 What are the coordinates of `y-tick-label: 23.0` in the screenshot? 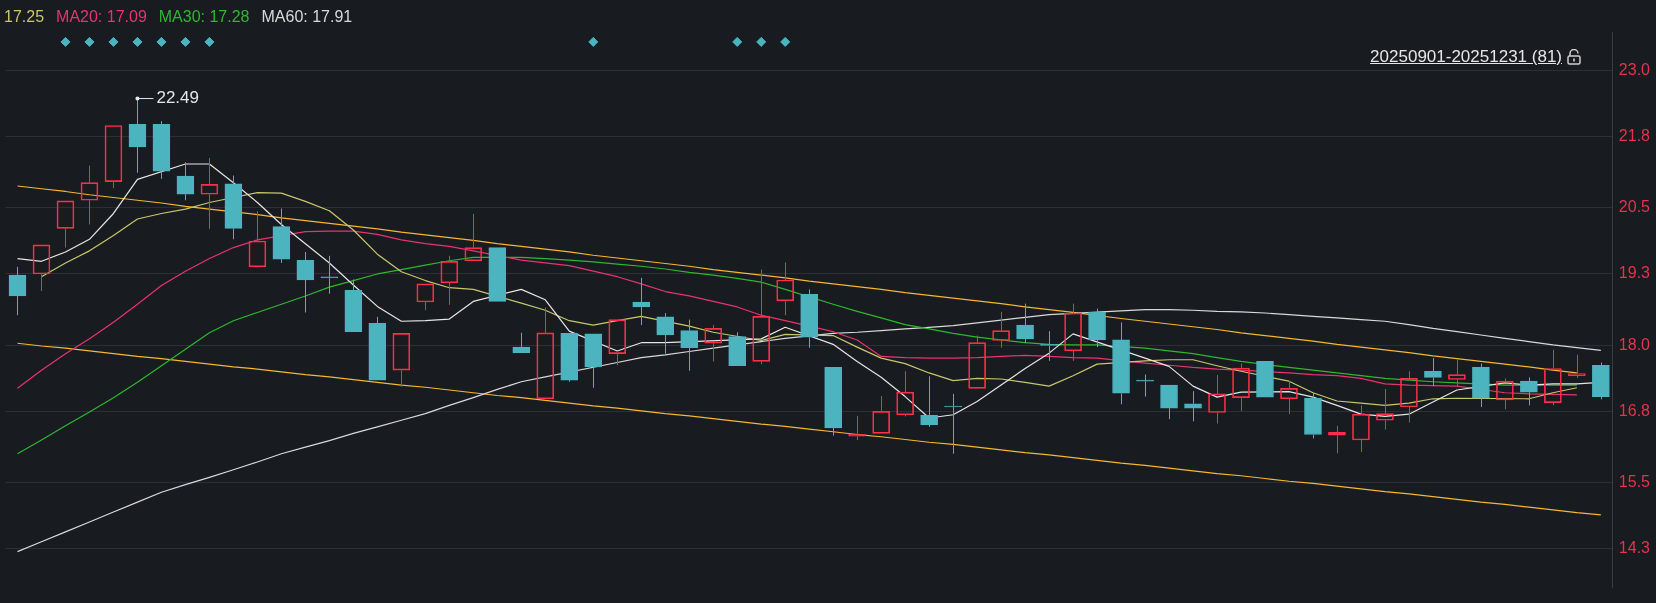 It's located at (1634, 69).